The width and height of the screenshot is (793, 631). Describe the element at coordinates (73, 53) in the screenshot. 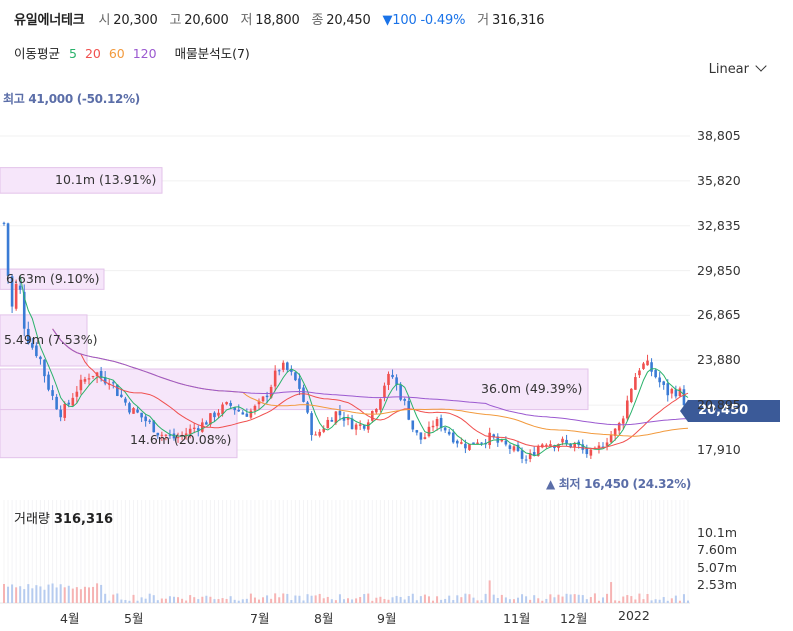

I see `ma-5: 5` at that location.